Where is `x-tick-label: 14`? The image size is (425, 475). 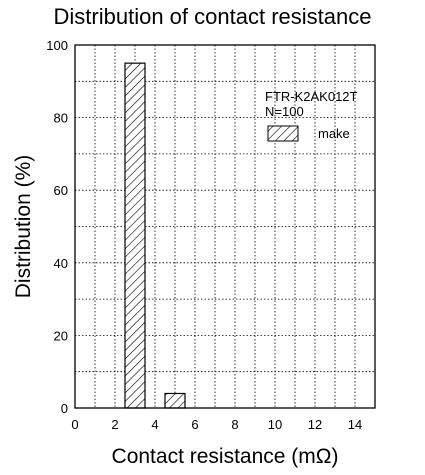
x-tick-label: 14 is located at coordinates (355, 424).